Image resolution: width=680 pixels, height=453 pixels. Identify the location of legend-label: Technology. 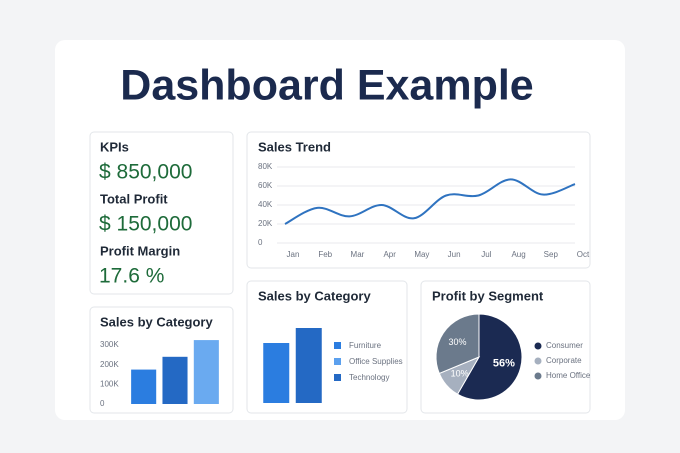
(369, 377).